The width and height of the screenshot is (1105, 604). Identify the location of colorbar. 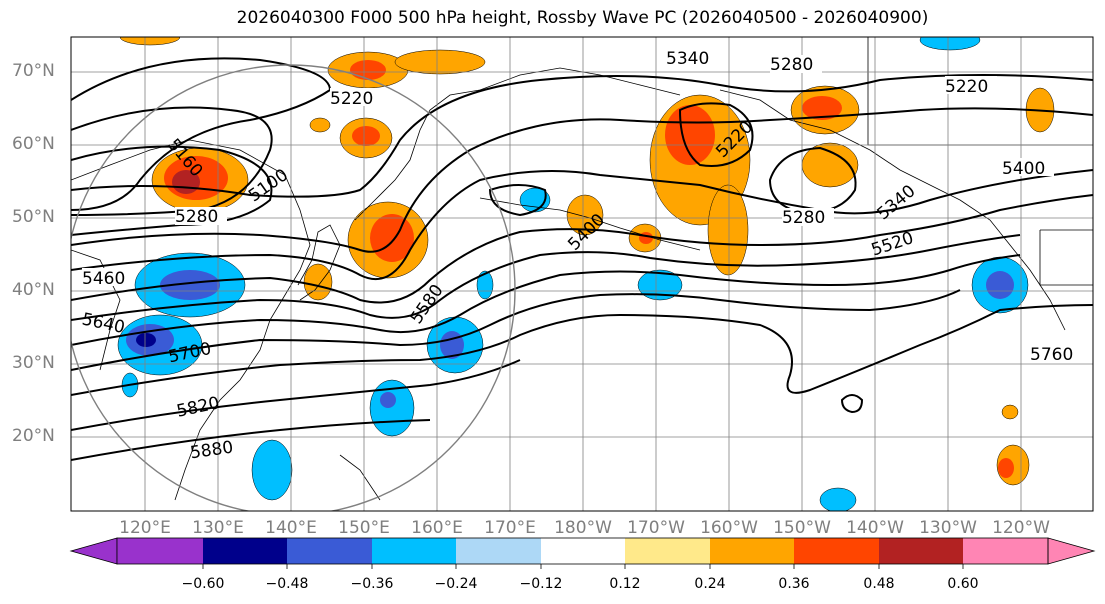
(582, 553).